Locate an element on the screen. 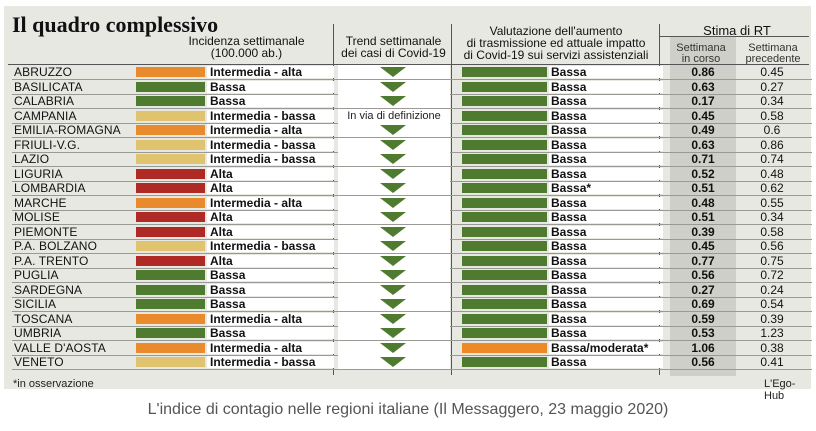  table-row: ABRUZZO Intermedia - alta Bassa 0.86 0.45 is located at coordinates (412, 72).